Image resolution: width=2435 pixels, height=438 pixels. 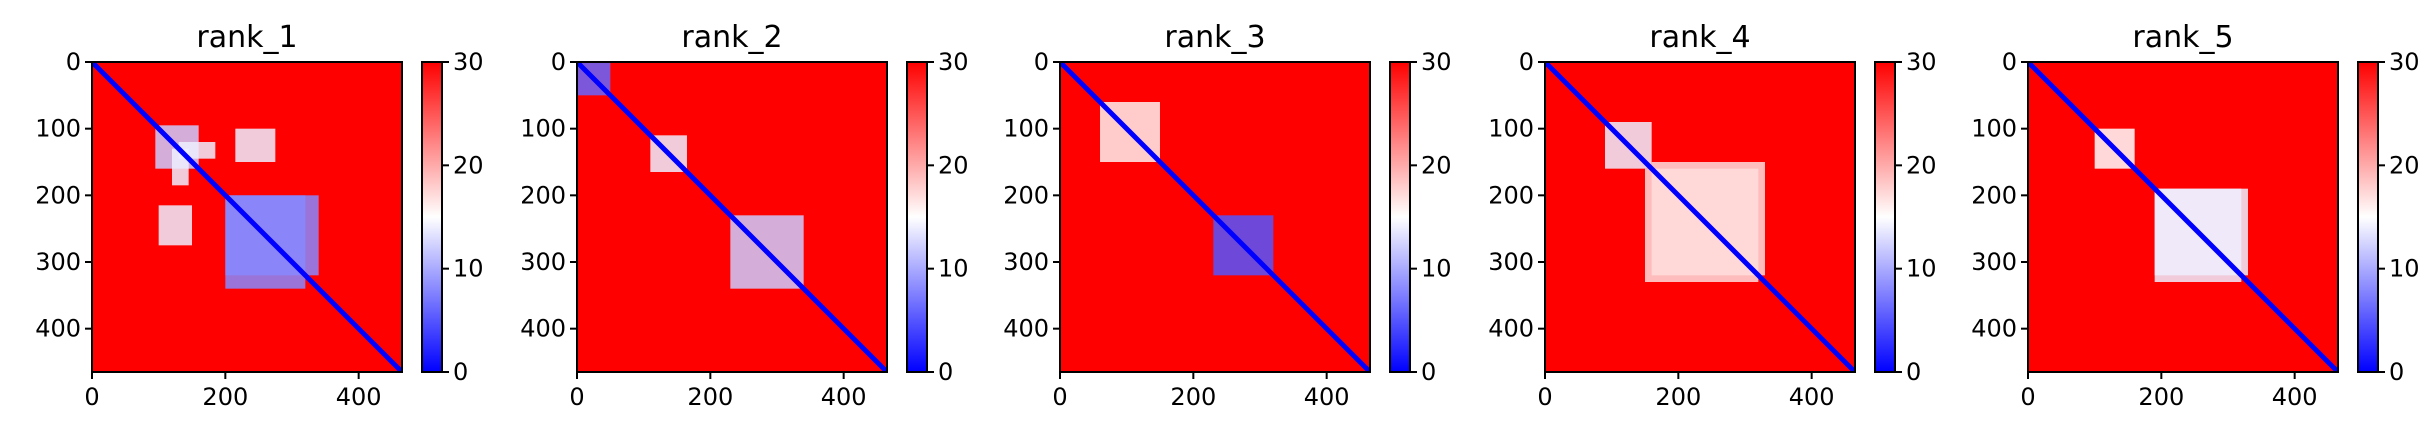 What do you see at coordinates (1699, 37) in the screenshot?
I see `panel-title: rank_4` at bounding box center [1699, 37].